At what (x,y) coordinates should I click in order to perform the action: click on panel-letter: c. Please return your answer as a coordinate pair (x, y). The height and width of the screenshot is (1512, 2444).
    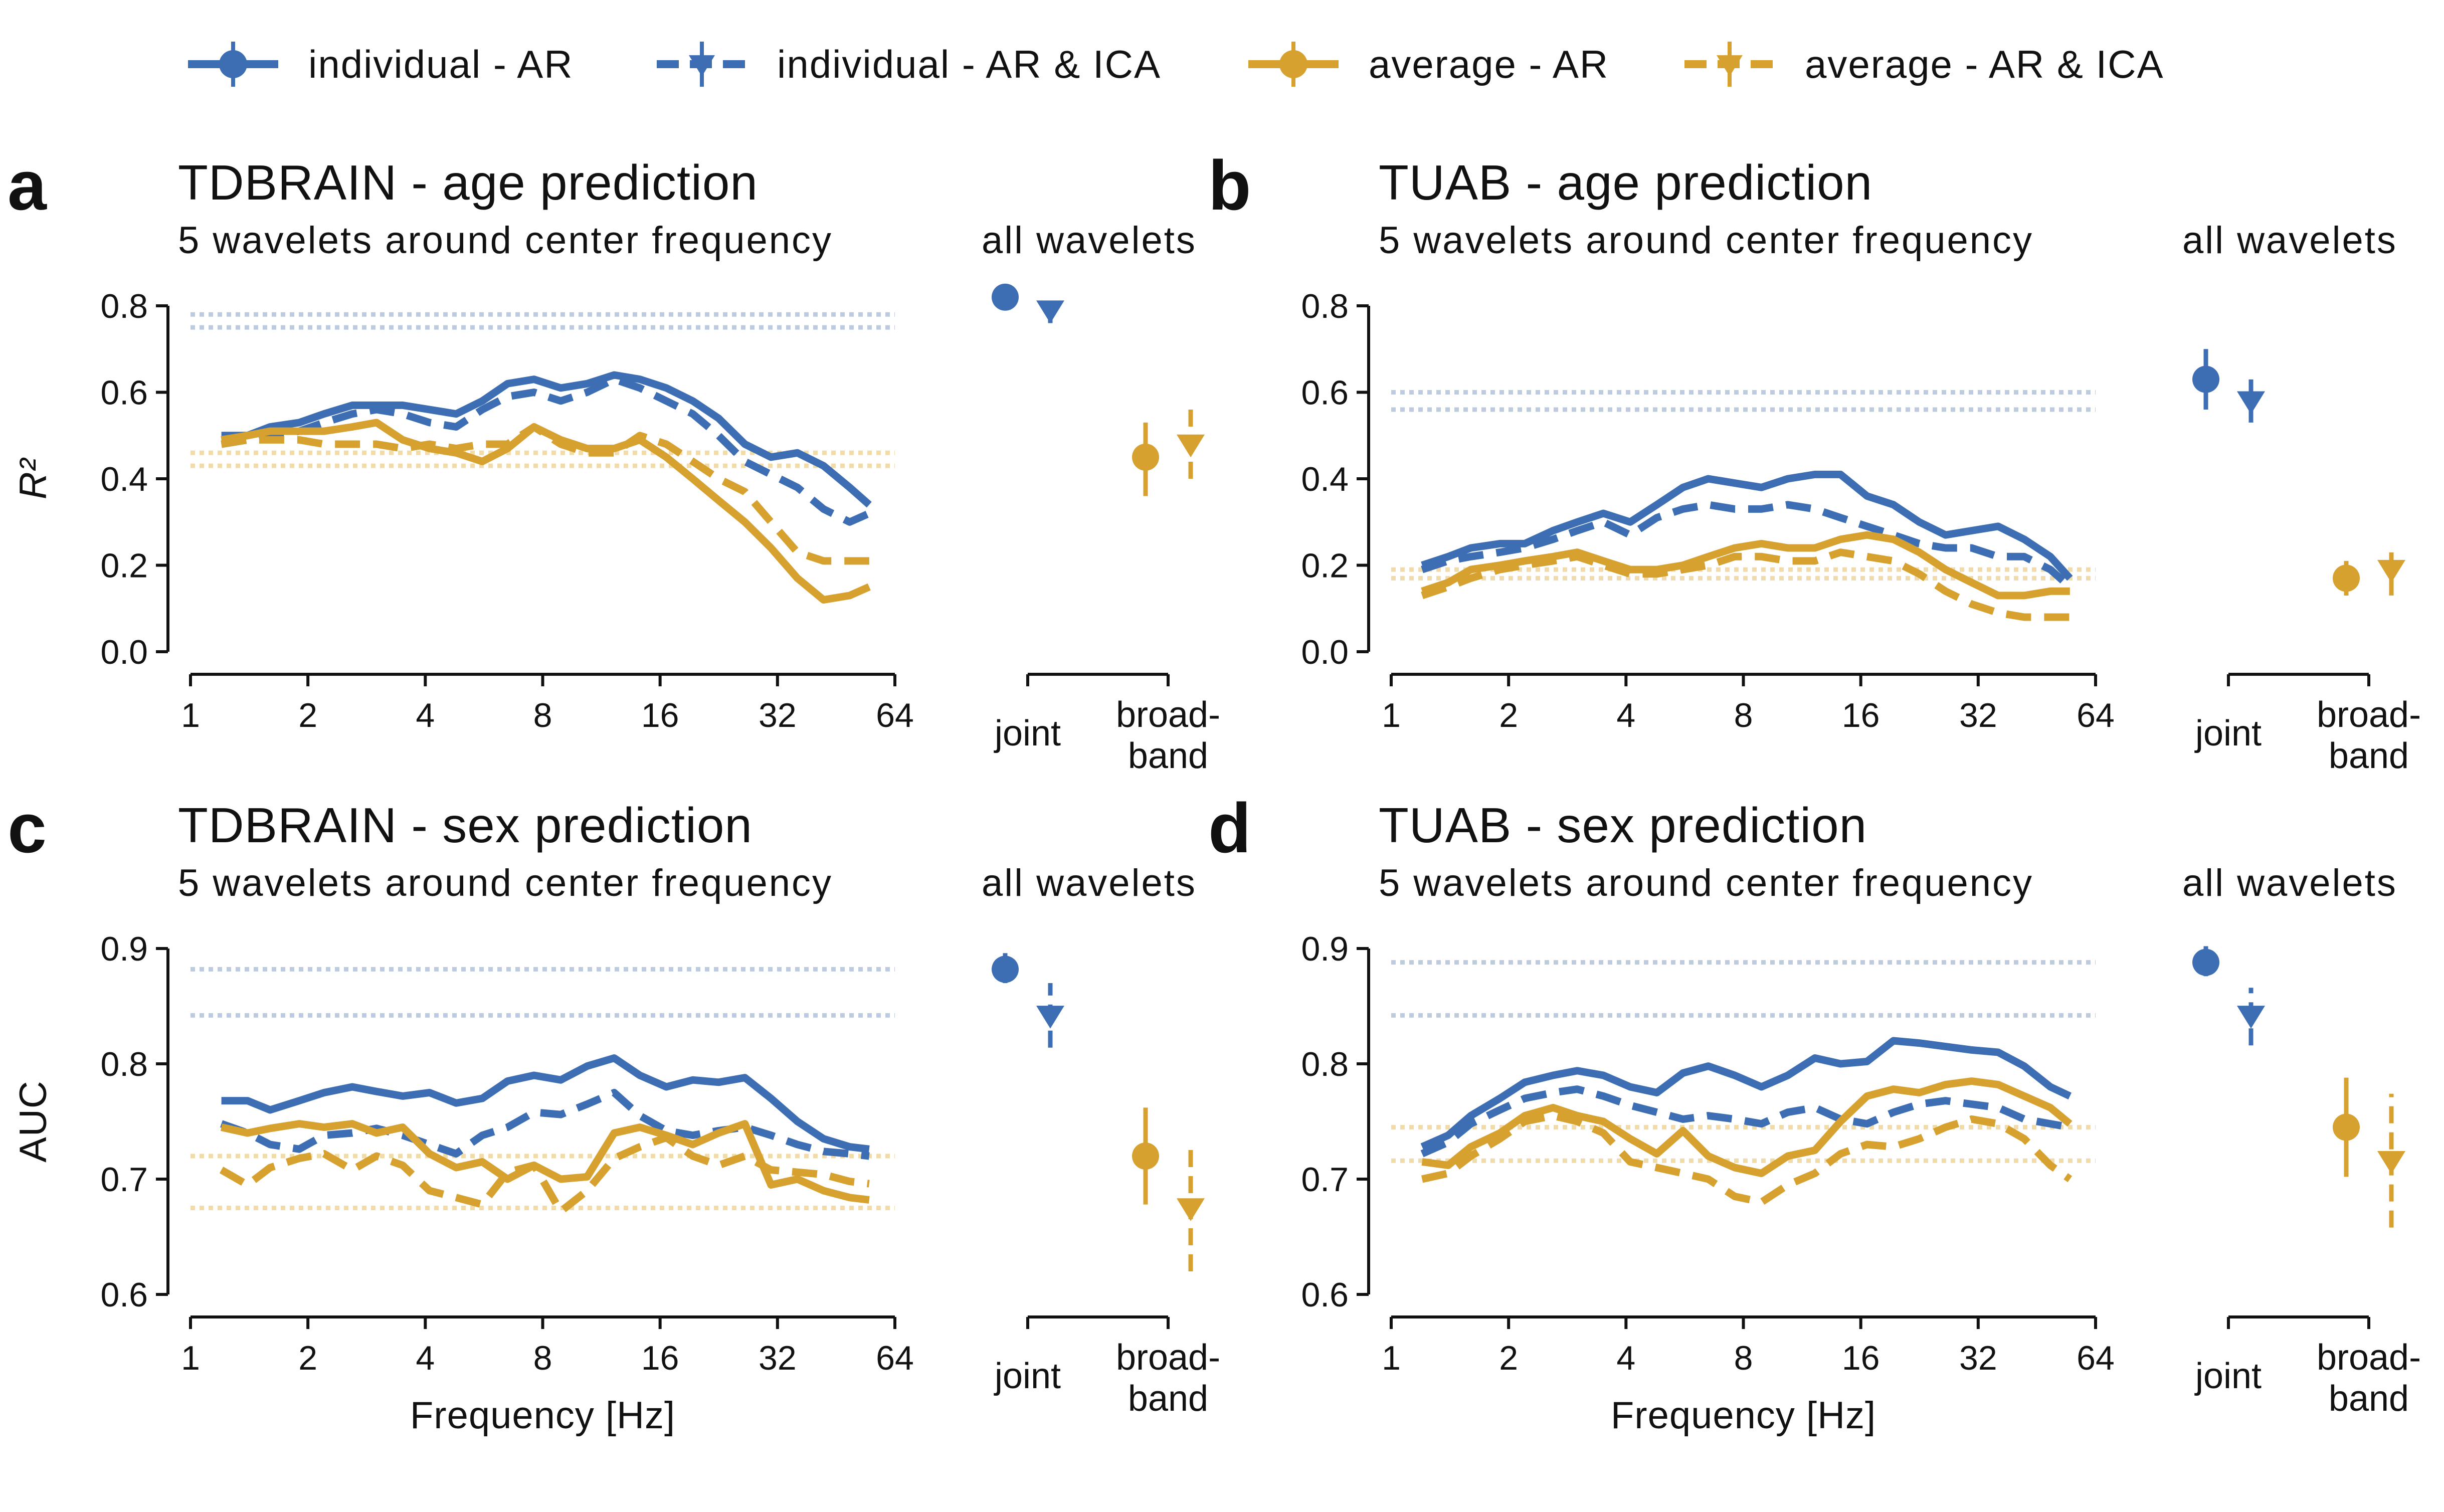
    Looking at the image, I should click on (27, 828).